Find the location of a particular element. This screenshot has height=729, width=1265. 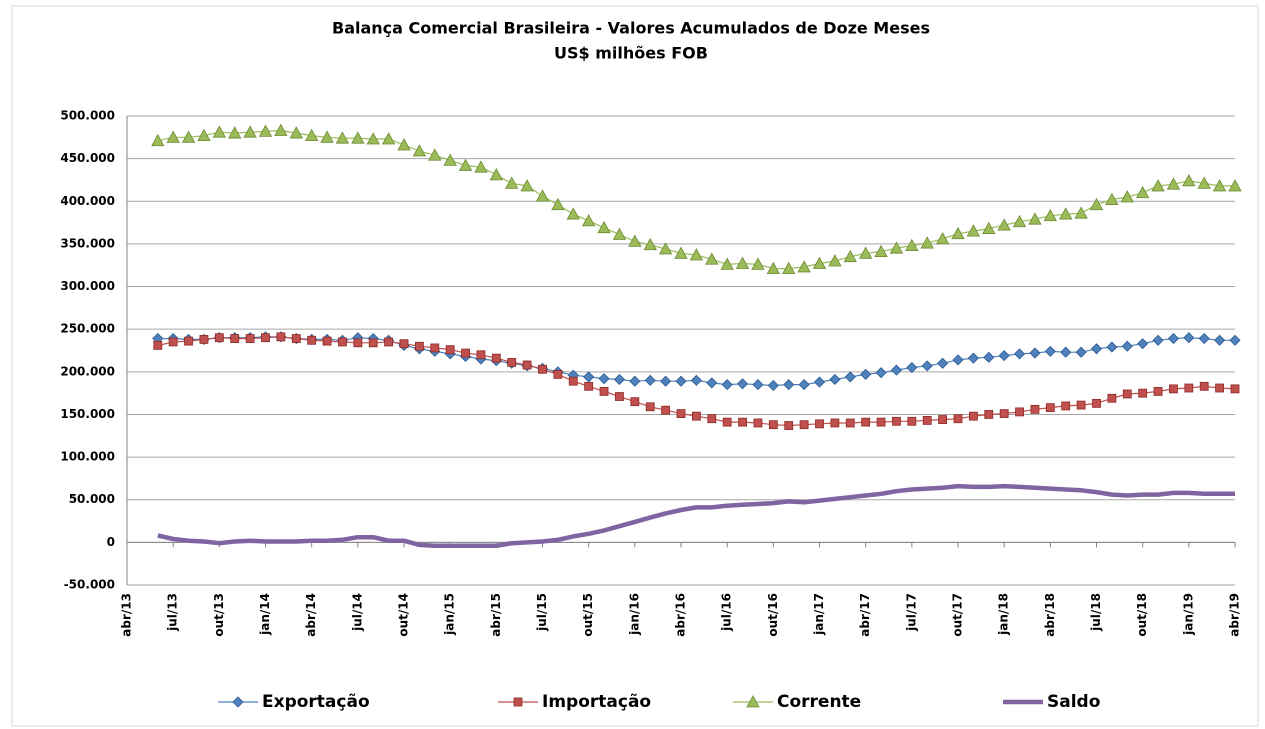

y-tick-label: 500.000 is located at coordinates (87, 116).